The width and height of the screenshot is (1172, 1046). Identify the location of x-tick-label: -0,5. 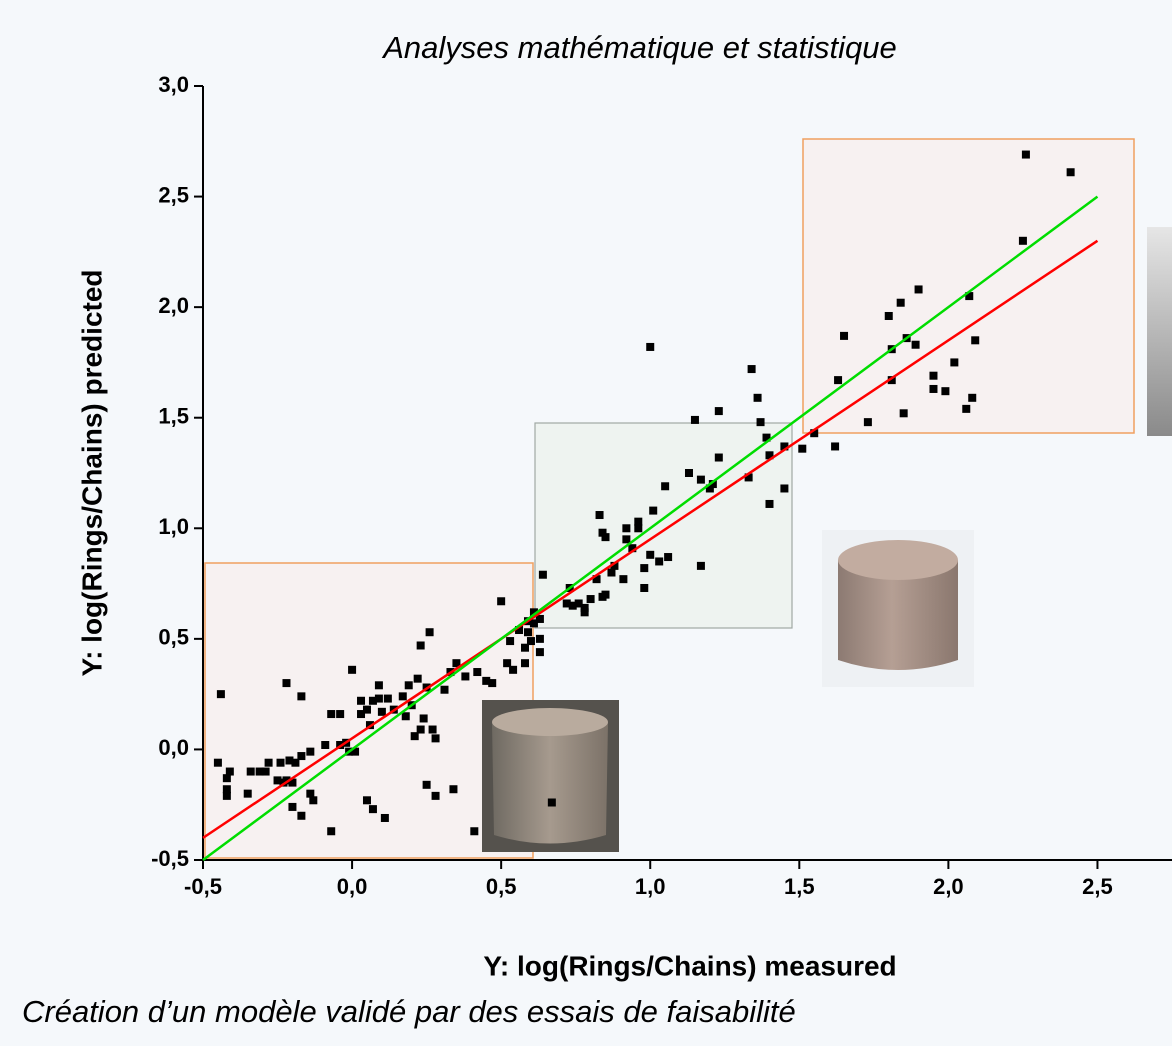
(203, 886).